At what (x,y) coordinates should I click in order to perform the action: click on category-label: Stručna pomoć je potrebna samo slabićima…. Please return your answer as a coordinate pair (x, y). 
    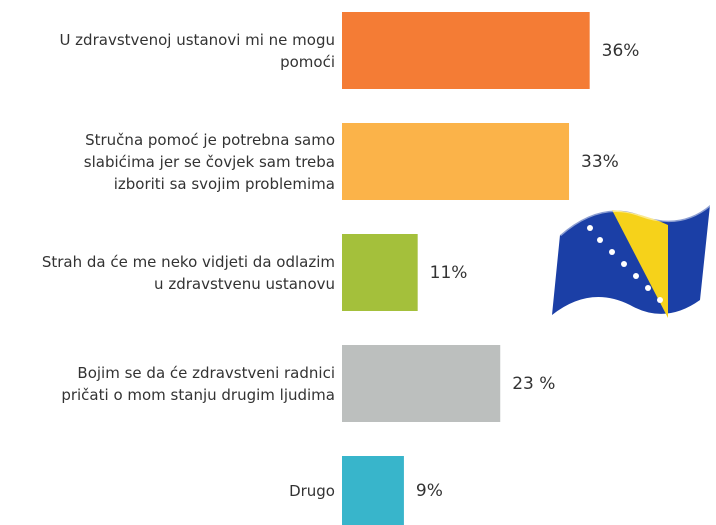
    Looking at the image, I should click on (209, 161).